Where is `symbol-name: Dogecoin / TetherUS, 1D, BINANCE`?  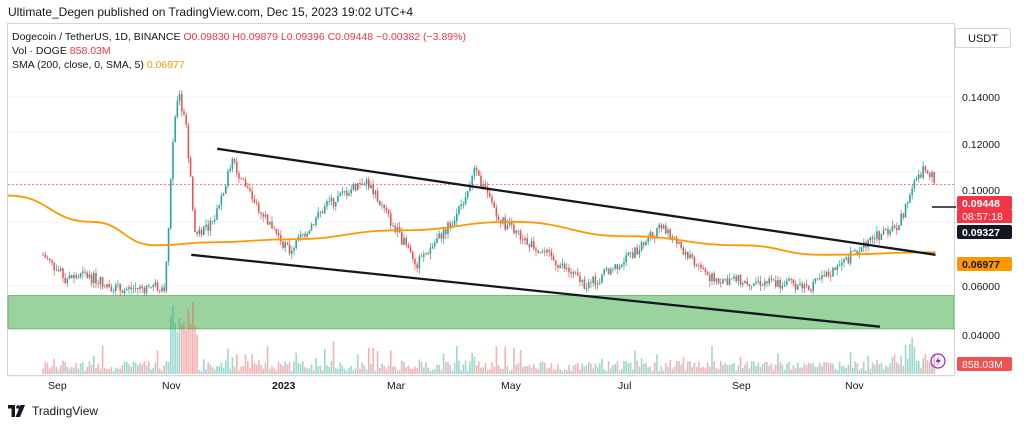
symbol-name: Dogecoin / TetherUS, 1D, BINANCE is located at coordinates (96, 37).